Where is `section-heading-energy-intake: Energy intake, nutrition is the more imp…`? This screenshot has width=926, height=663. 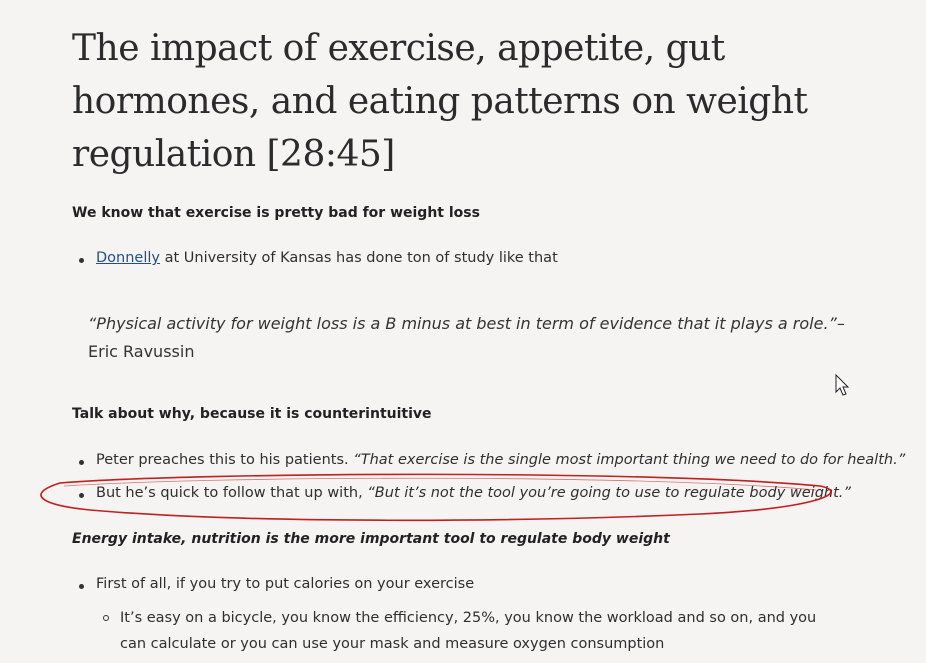
section-heading-energy-intake: Energy intake, nutrition is the more imp… is located at coordinates (371, 539).